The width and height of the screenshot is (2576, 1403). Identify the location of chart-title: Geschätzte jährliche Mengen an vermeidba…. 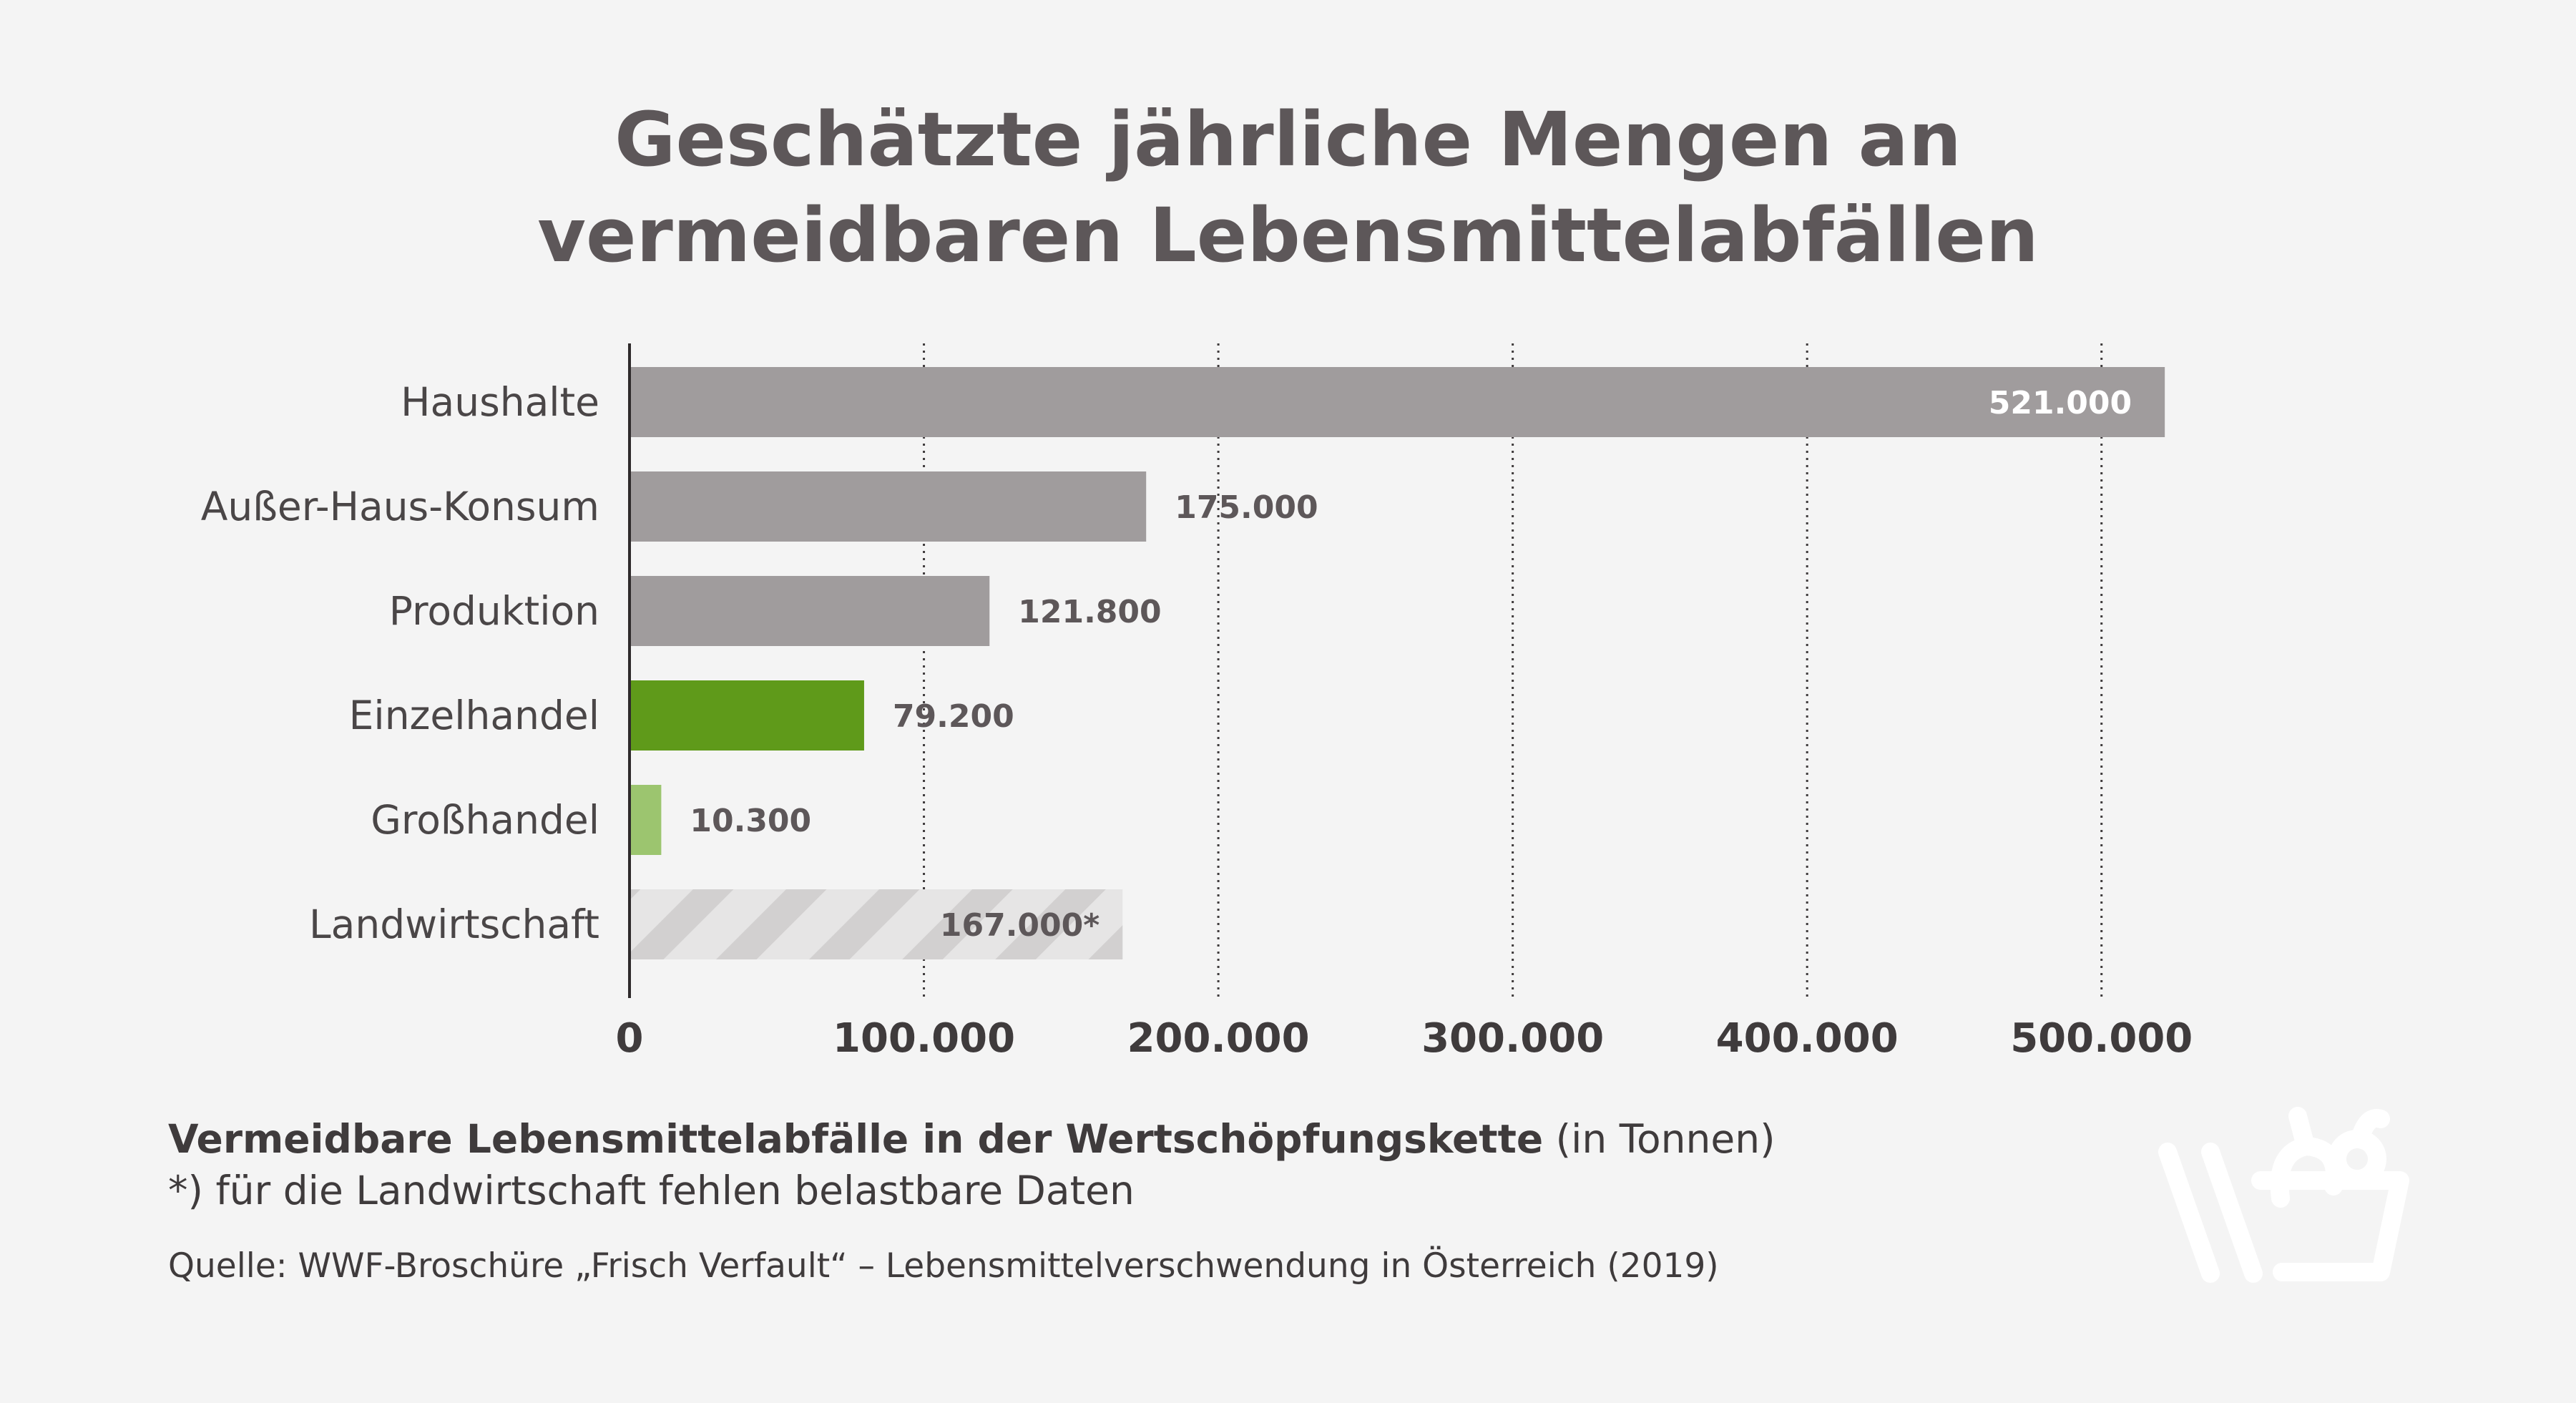
(1288, 187).